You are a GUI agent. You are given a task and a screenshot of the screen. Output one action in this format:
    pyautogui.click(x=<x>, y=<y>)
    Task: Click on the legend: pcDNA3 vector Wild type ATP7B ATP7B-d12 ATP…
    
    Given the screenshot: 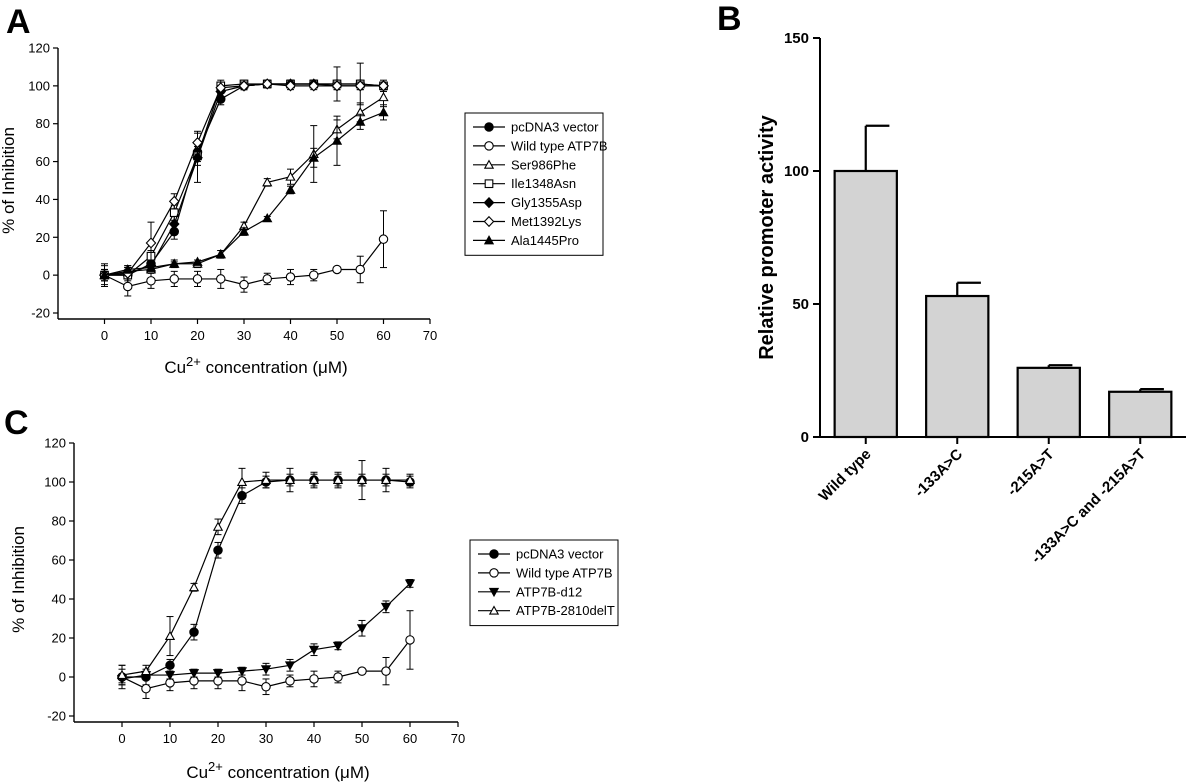 What is the action you would take?
    pyautogui.click(x=544, y=583)
    